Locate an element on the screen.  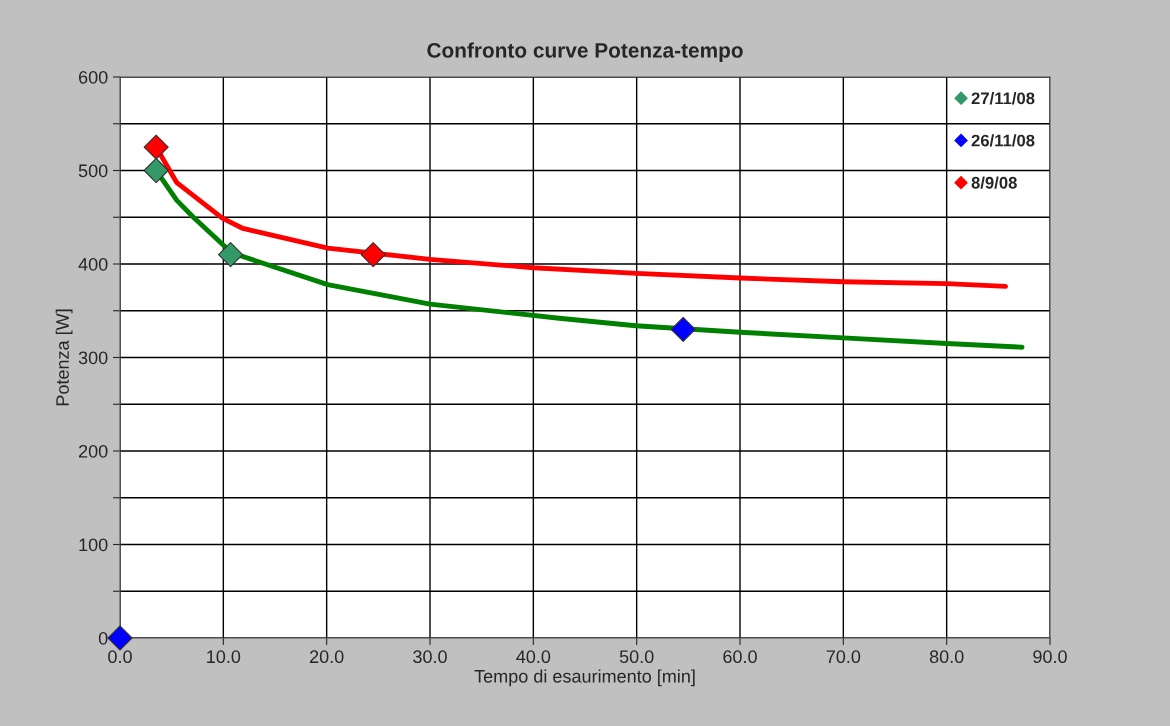
x-tick-label: 80.0 is located at coordinates (946, 657).